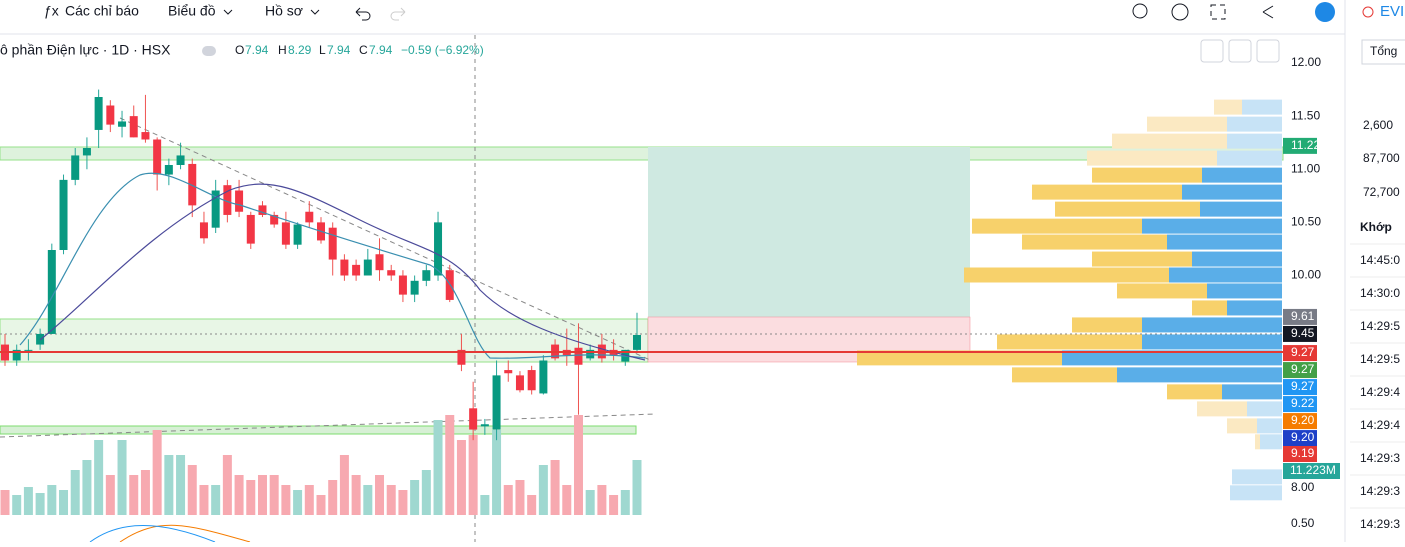 The image size is (1405, 547). What do you see at coordinates (102, 11) in the screenshot?
I see `indicators-button: Các chỉ báo` at bounding box center [102, 11].